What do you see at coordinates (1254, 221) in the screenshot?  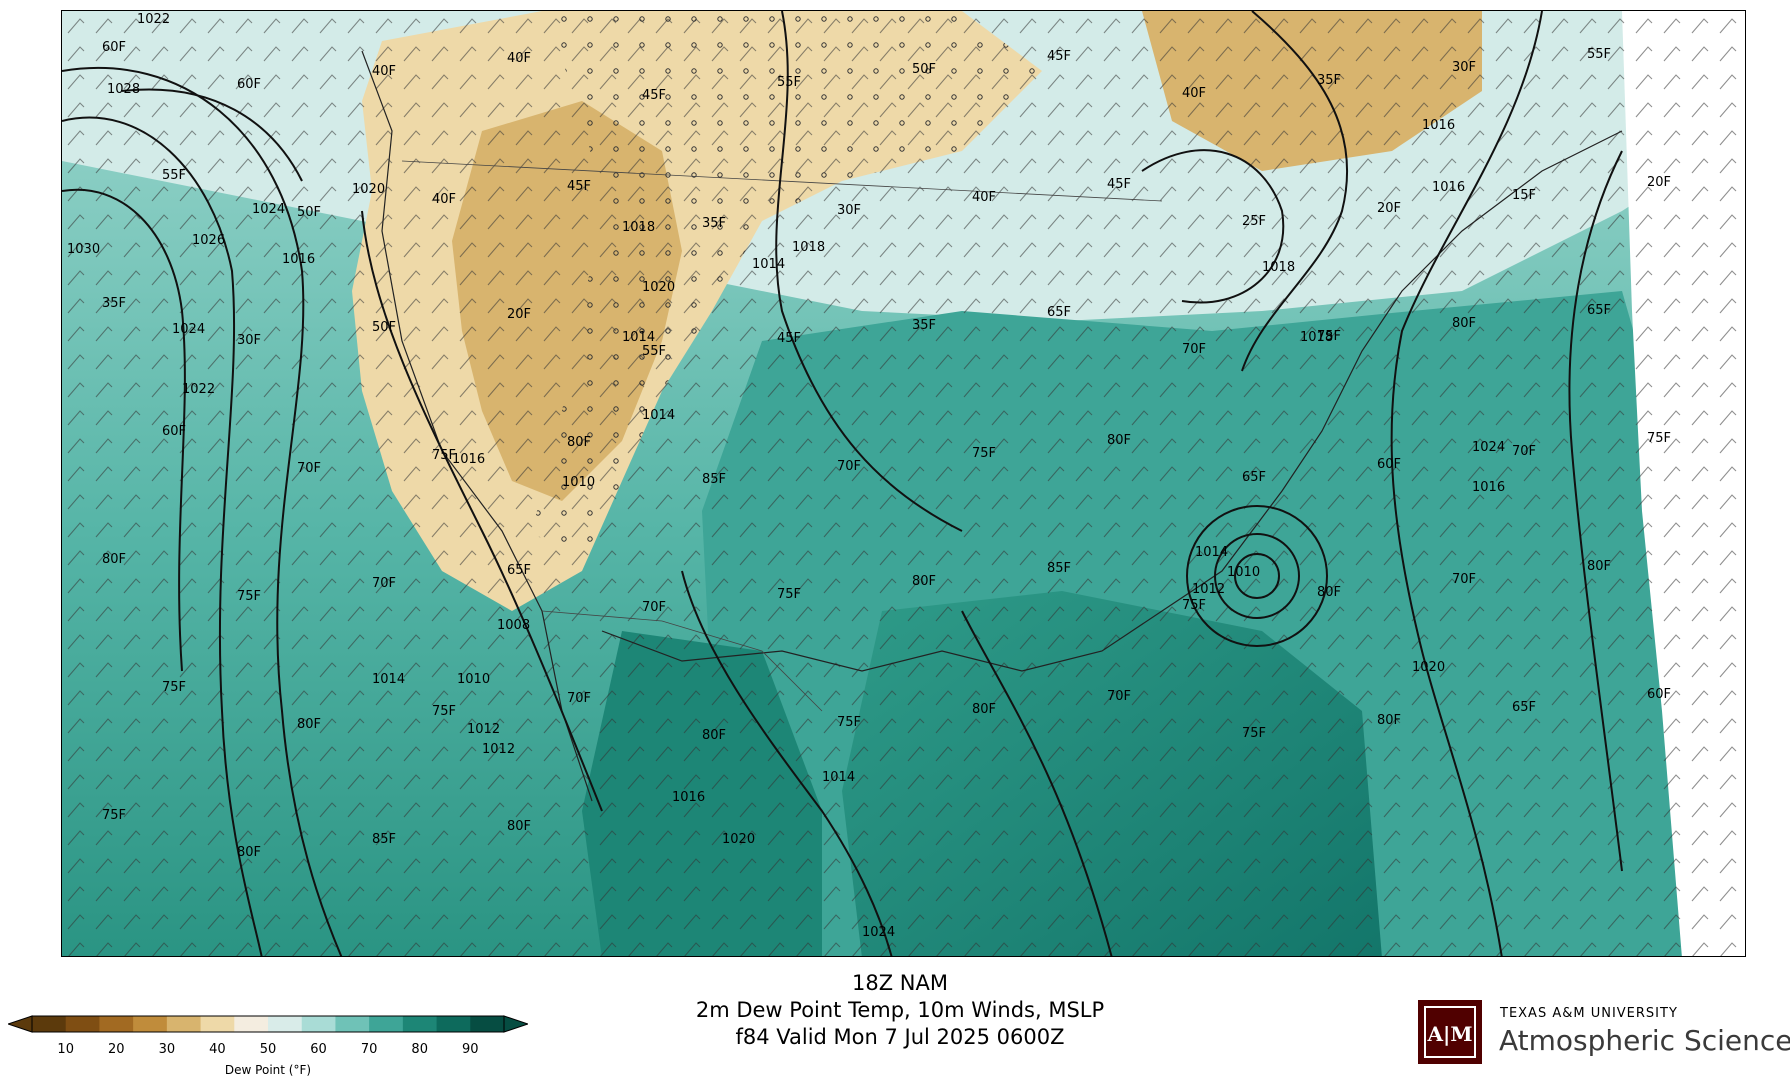 I see `dew-point-value-label: 25F` at bounding box center [1254, 221].